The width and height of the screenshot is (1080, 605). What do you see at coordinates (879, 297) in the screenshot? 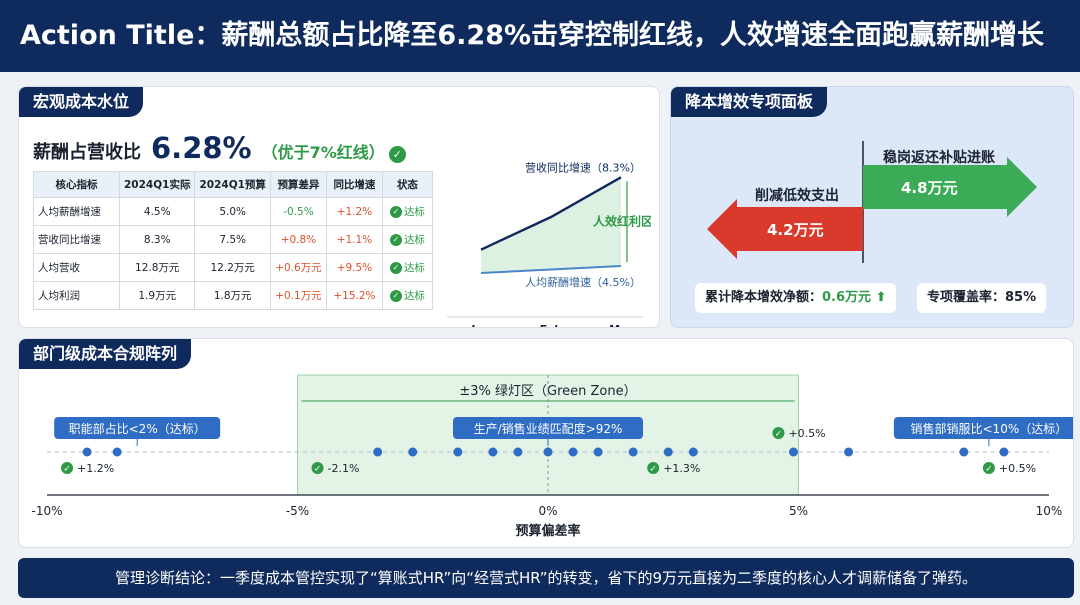
I see `up-arrow-icon: ⬆` at bounding box center [879, 297].